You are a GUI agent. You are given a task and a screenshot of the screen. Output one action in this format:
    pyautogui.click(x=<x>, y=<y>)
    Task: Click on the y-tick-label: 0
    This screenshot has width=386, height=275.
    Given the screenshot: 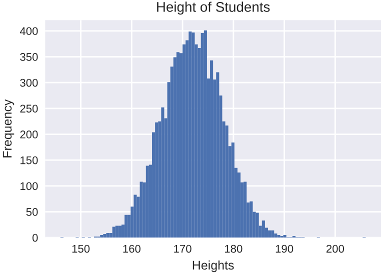 What is the action you would take?
    pyautogui.click(x=35, y=238)
    